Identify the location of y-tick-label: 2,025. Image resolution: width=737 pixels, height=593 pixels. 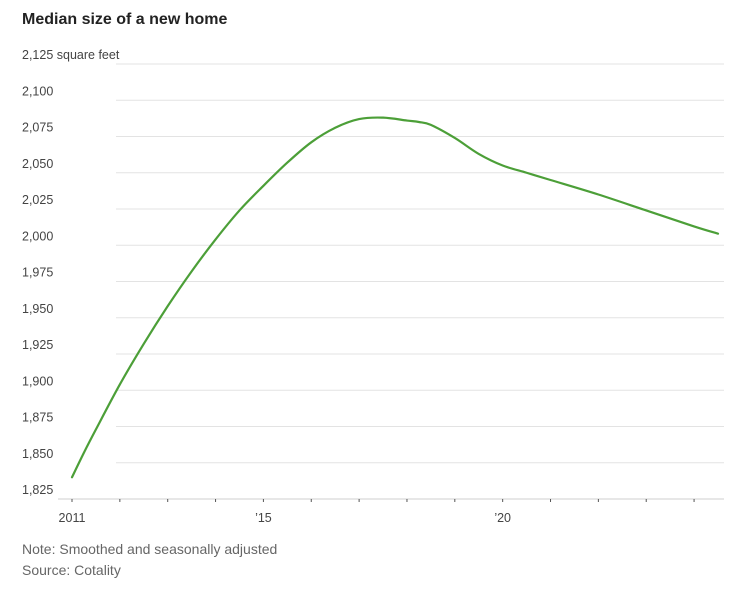
(37, 200).